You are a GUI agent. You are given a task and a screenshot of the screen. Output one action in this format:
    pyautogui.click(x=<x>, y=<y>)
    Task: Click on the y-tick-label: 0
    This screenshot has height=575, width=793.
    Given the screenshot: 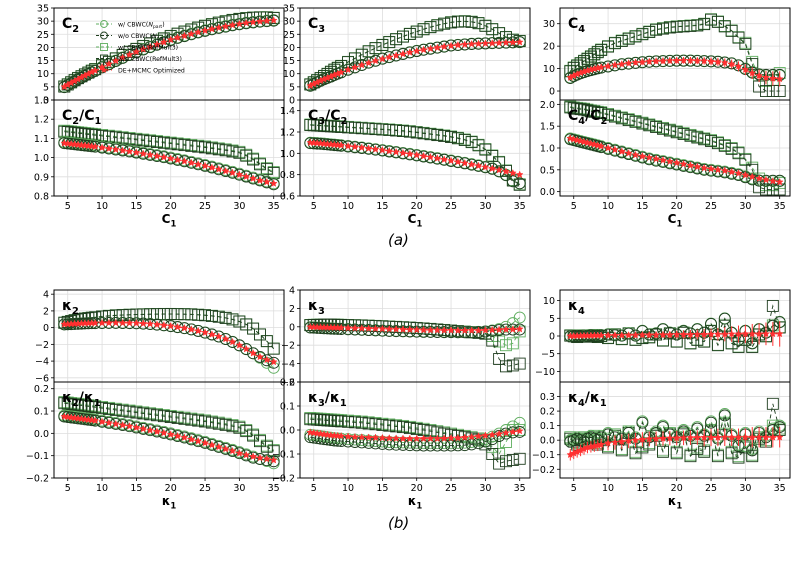 What is the action you would take?
    pyautogui.click(x=552, y=337)
    